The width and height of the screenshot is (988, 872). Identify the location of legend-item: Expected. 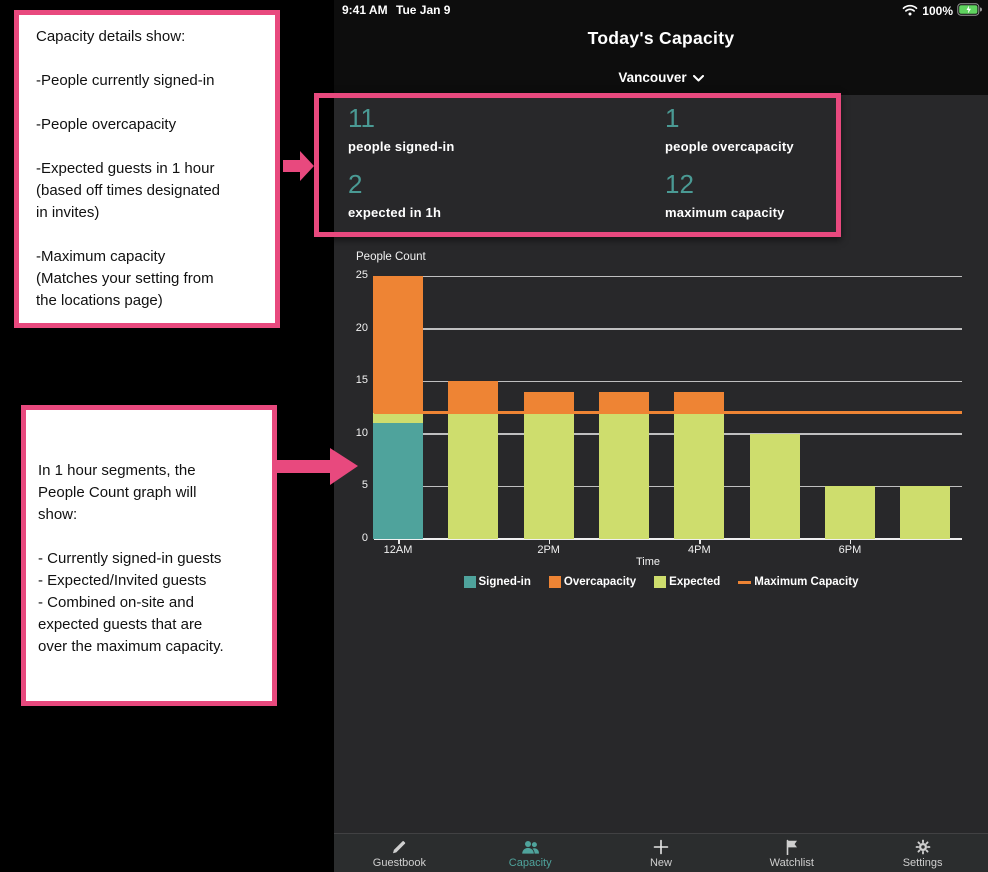
(687, 582).